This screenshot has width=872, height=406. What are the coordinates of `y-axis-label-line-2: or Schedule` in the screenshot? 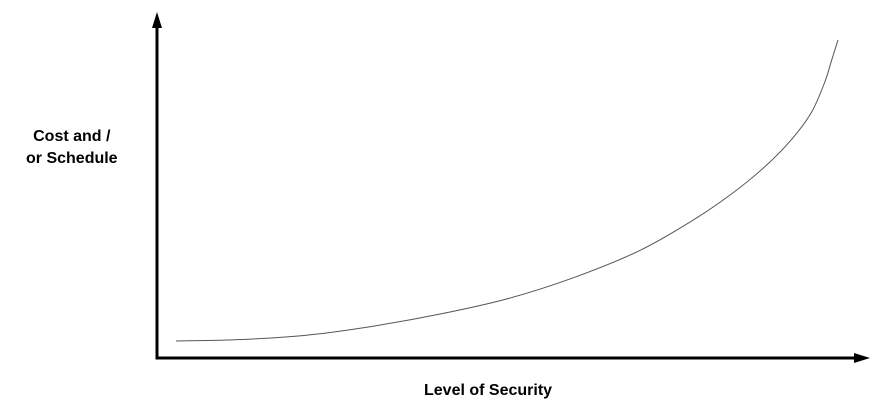 It's located at (72, 158).